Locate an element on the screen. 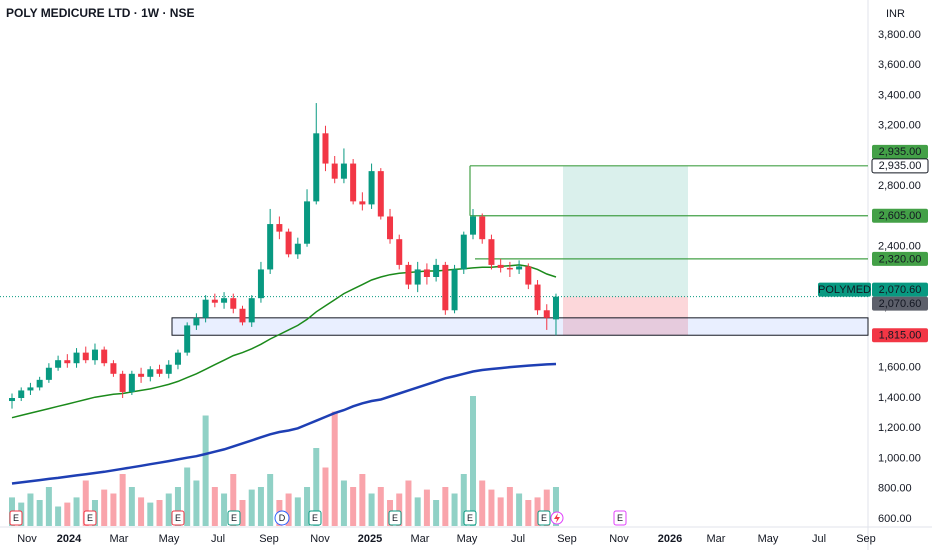 The image size is (932, 555). x-tick-label: Mar is located at coordinates (716, 539).